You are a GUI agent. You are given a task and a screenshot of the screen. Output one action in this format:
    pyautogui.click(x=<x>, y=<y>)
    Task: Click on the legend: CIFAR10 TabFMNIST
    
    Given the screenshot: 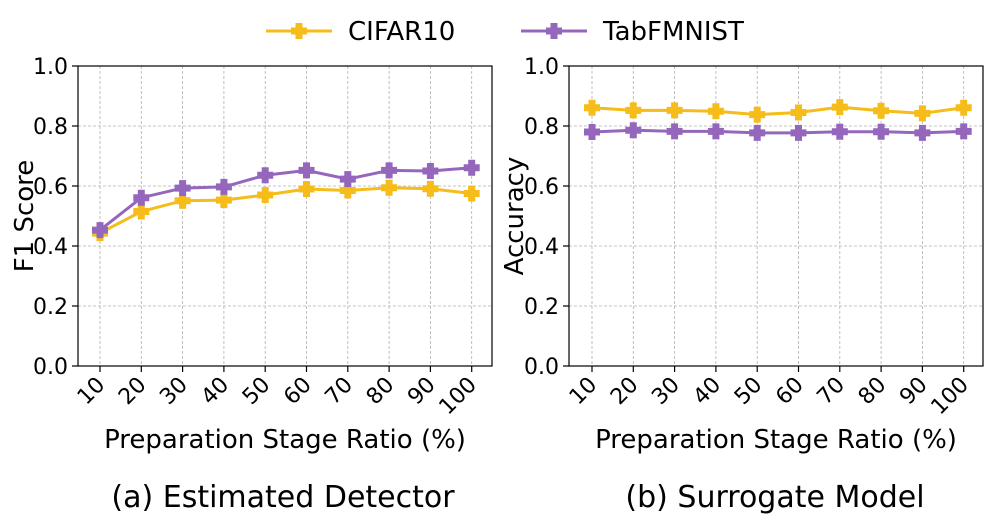 What is the action you would take?
    pyautogui.click(x=505, y=32)
    